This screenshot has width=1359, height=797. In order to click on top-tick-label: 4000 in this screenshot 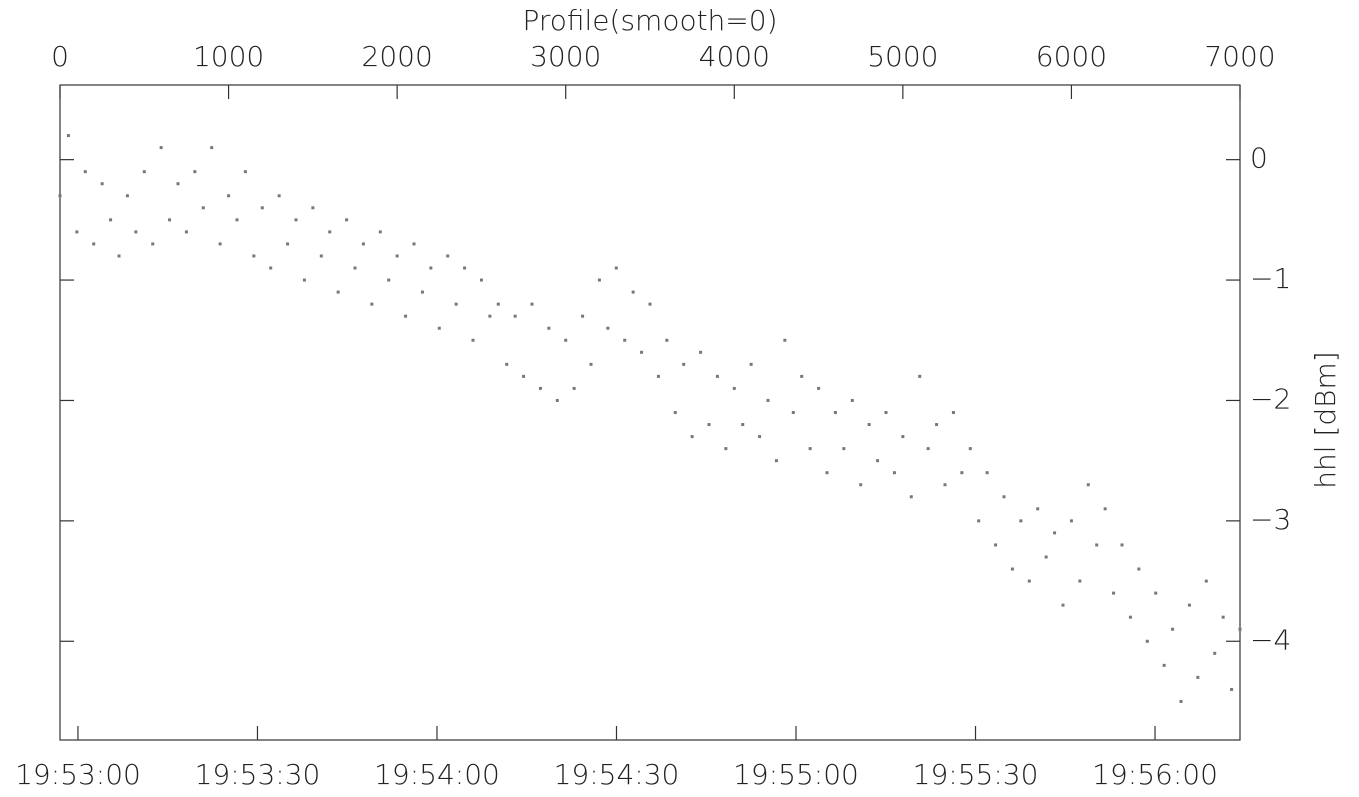, I will do `click(734, 56)`.